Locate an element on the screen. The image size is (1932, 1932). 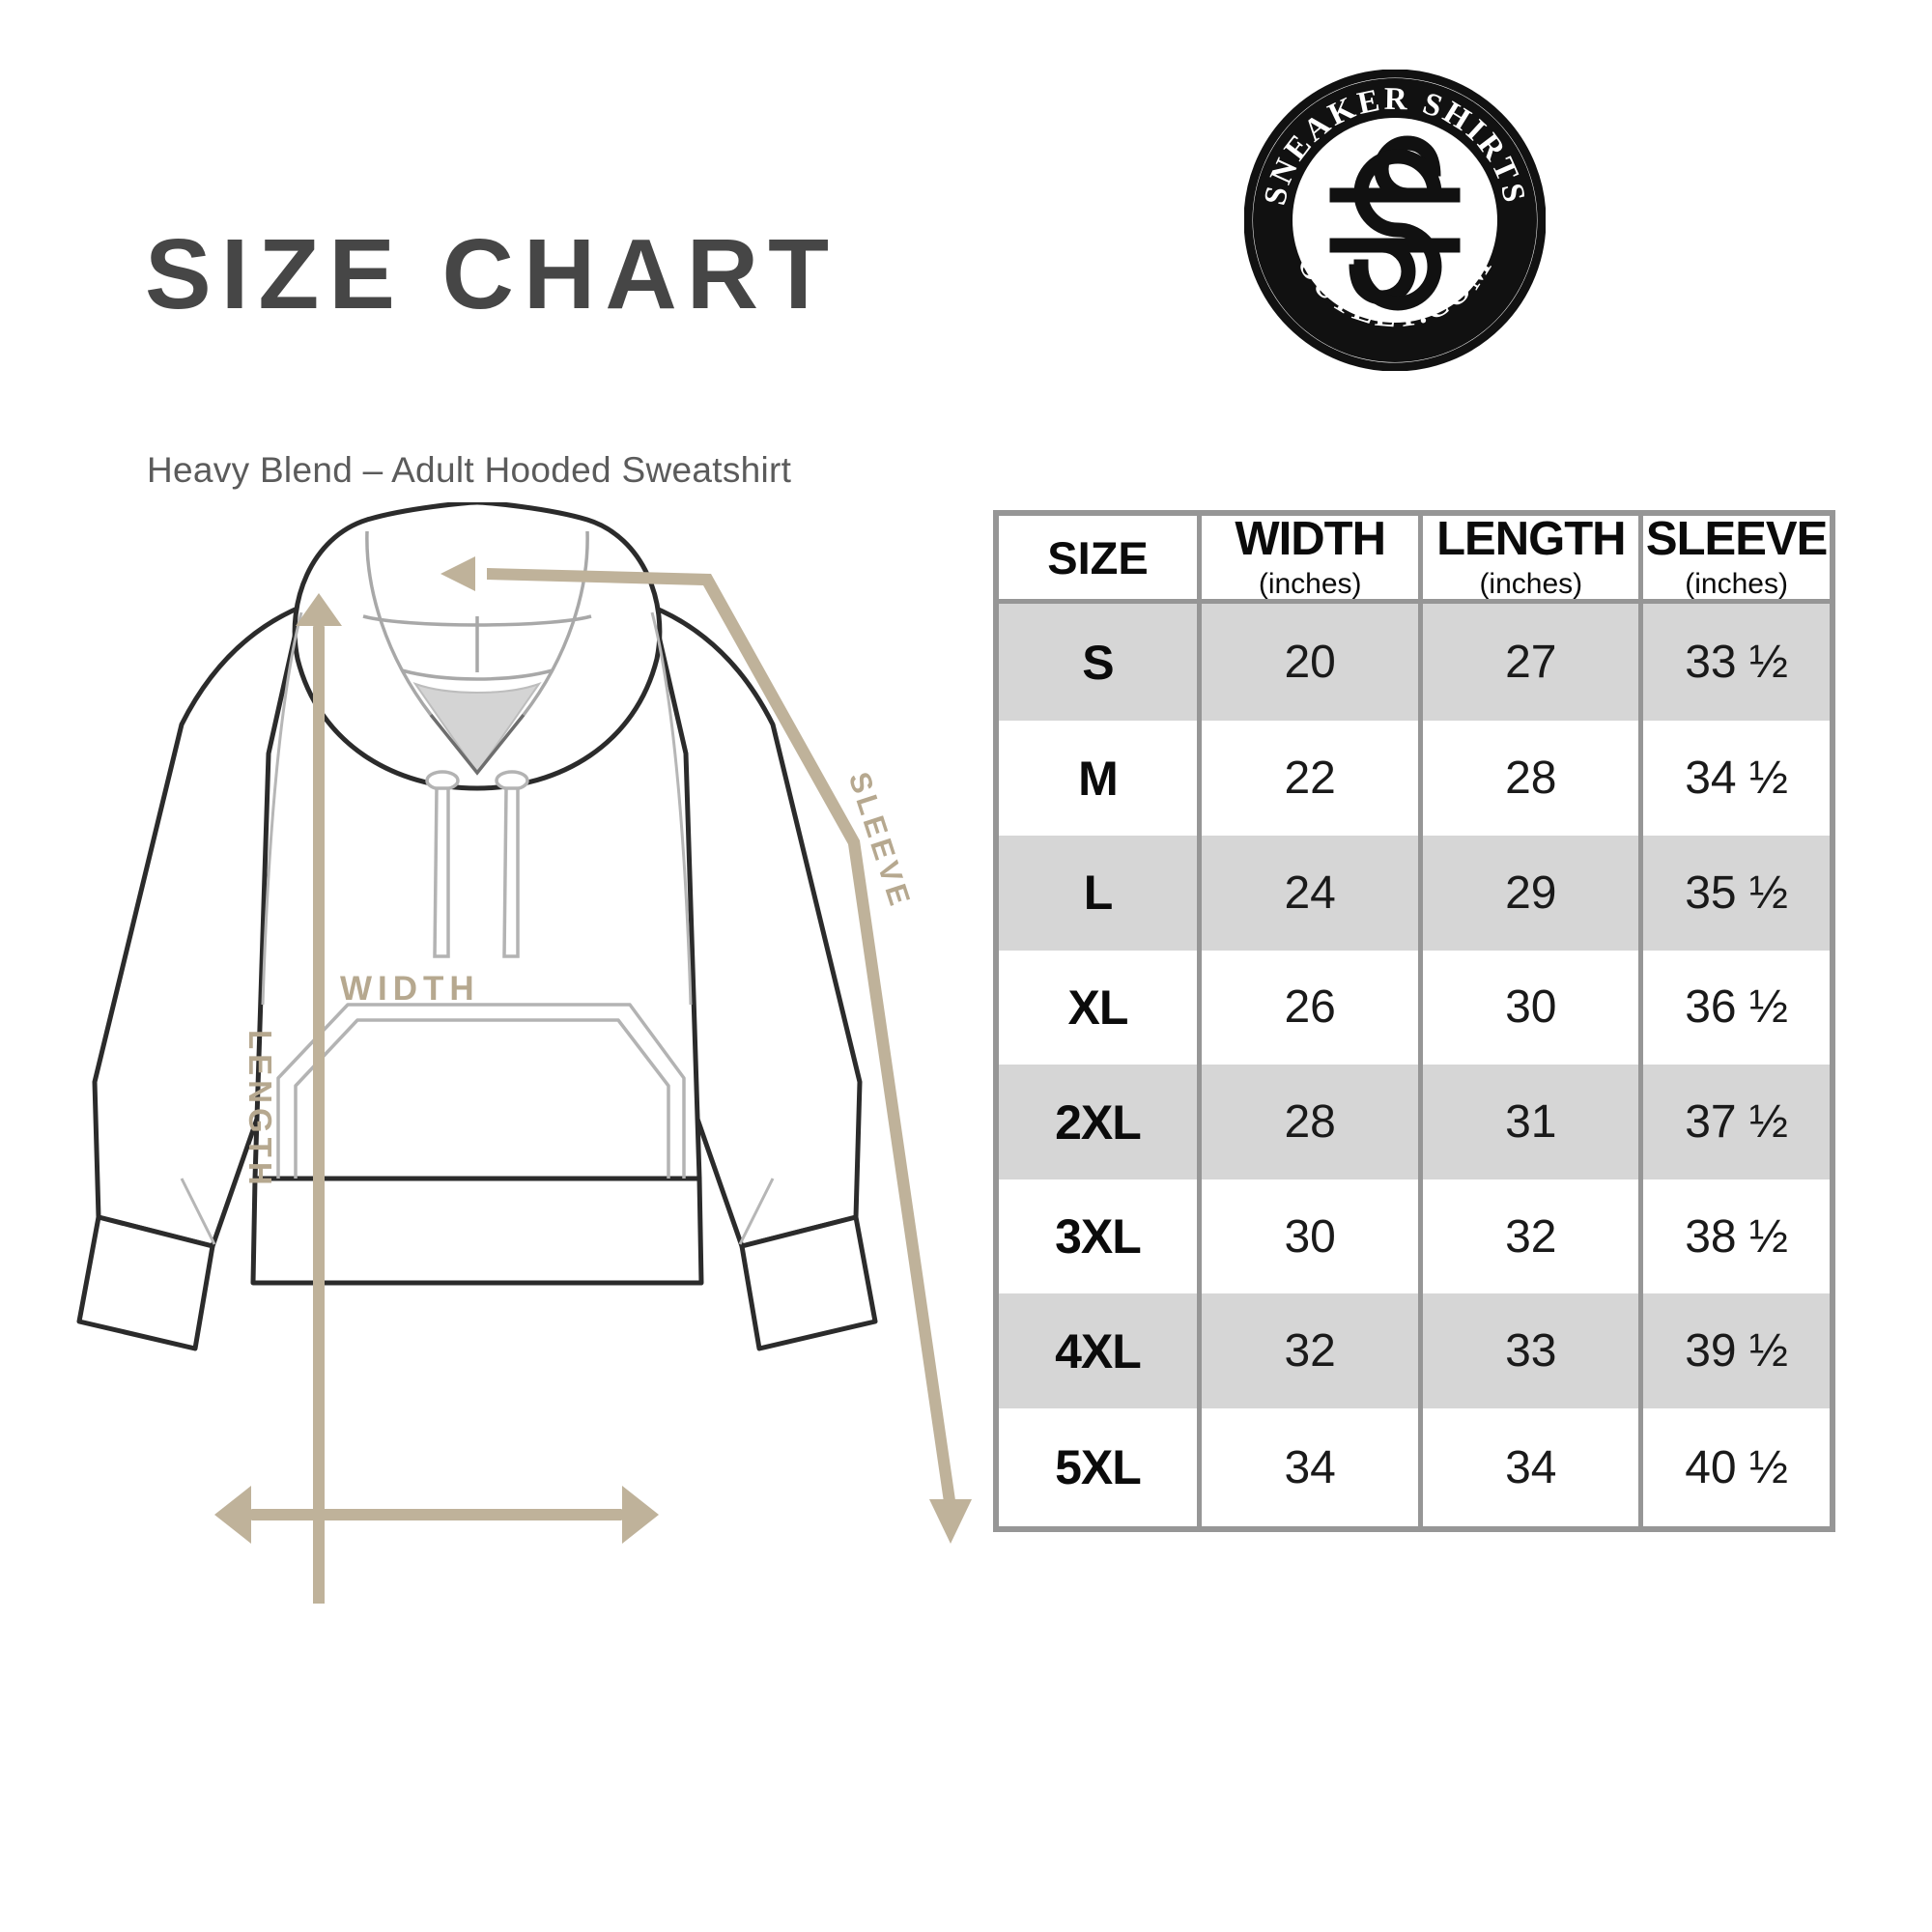
header-size-main: SIZE is located at coordinates (1098, 557).